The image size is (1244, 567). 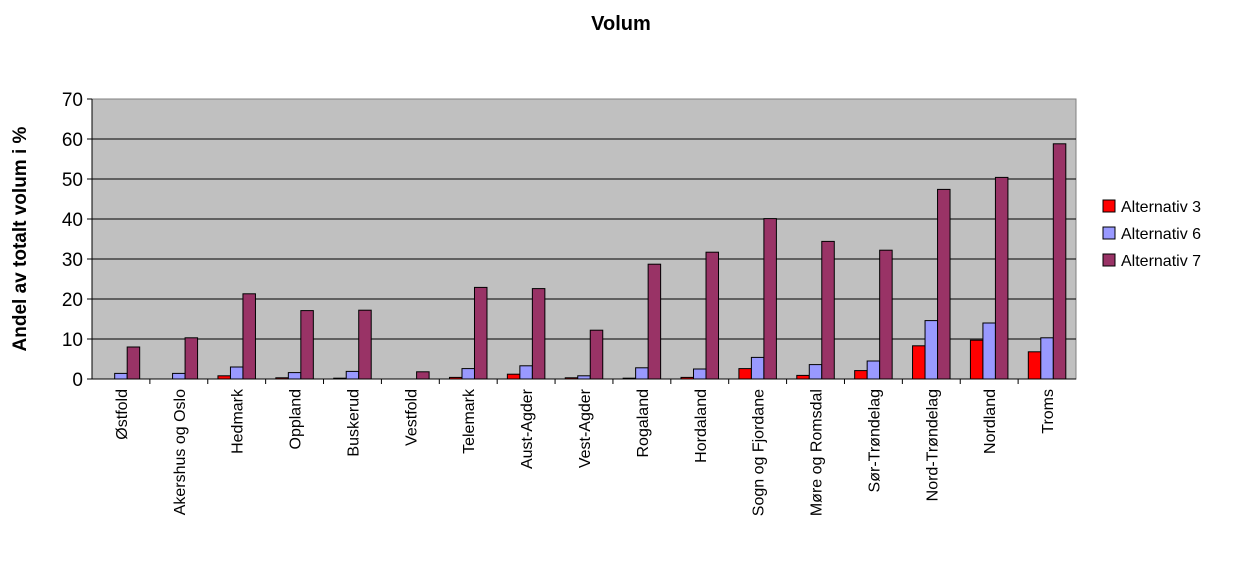 What do you see at coordinates (817, 452) in the screenshot?
I see `x-tick-label: Møre og Romsdal` at bounding box center [817, 452].